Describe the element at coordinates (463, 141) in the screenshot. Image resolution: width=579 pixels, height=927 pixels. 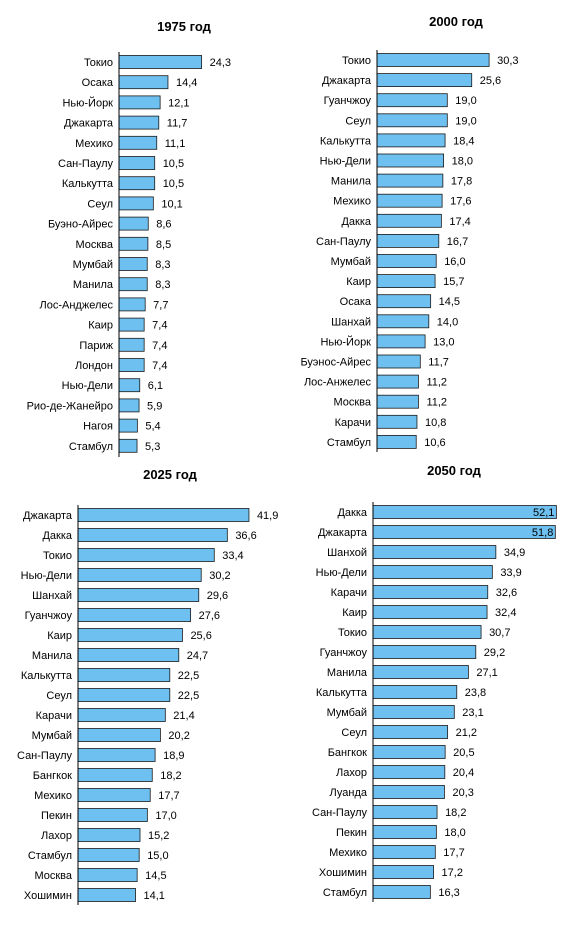
I see `value-label: 18,4` at that location.